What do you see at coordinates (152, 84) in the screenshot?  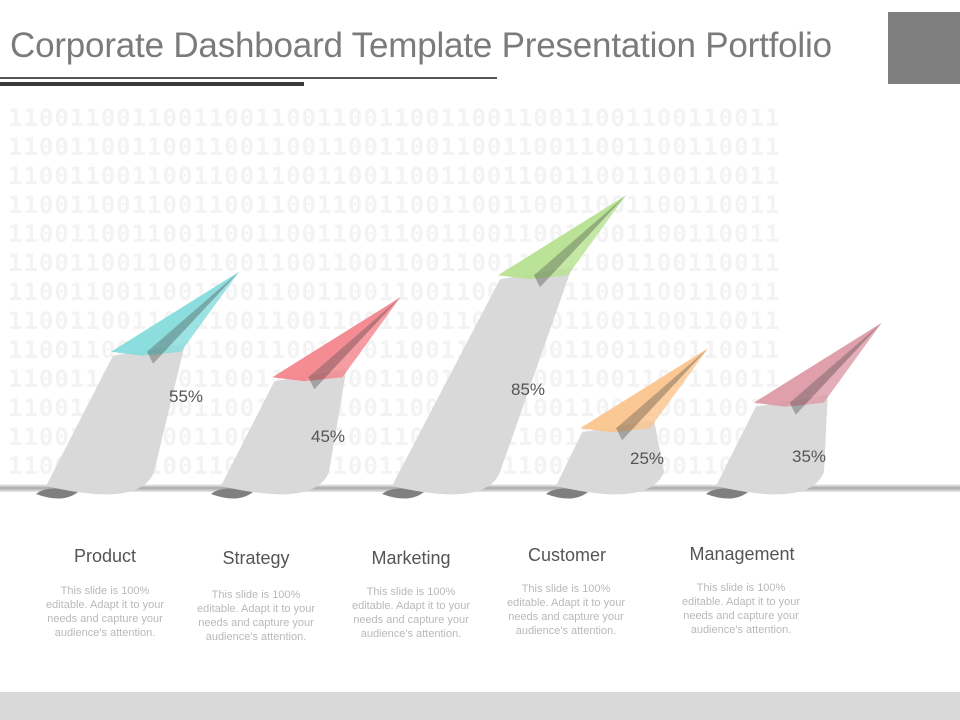 I see `title-underline-accent` at bounding box center [152, 84].